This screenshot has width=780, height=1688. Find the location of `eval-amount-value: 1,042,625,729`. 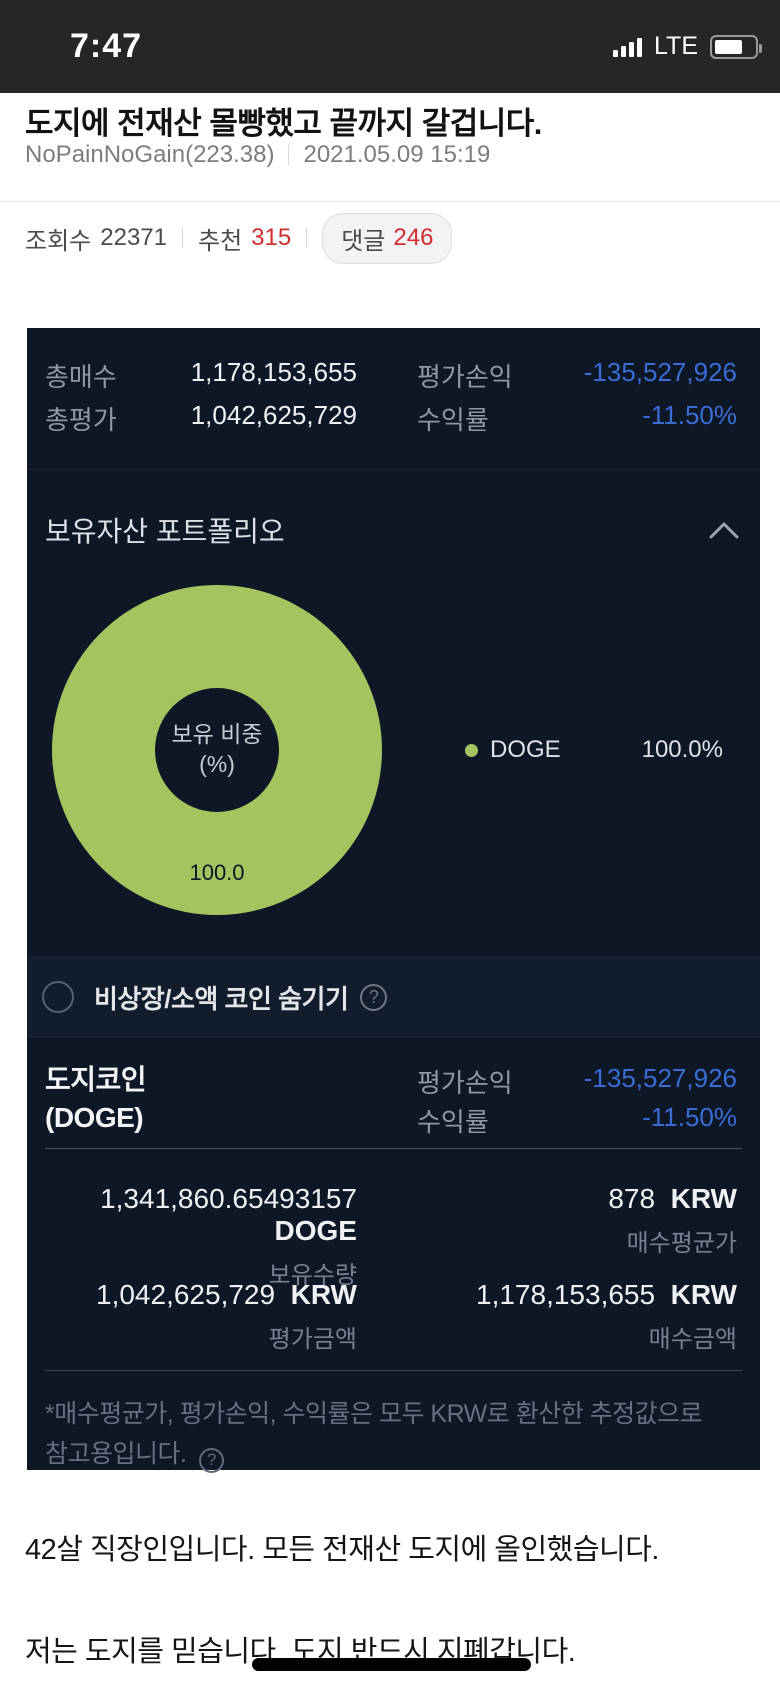

eval-amount-value: 1,042,625,729 is located at coordinates (186, 1294).